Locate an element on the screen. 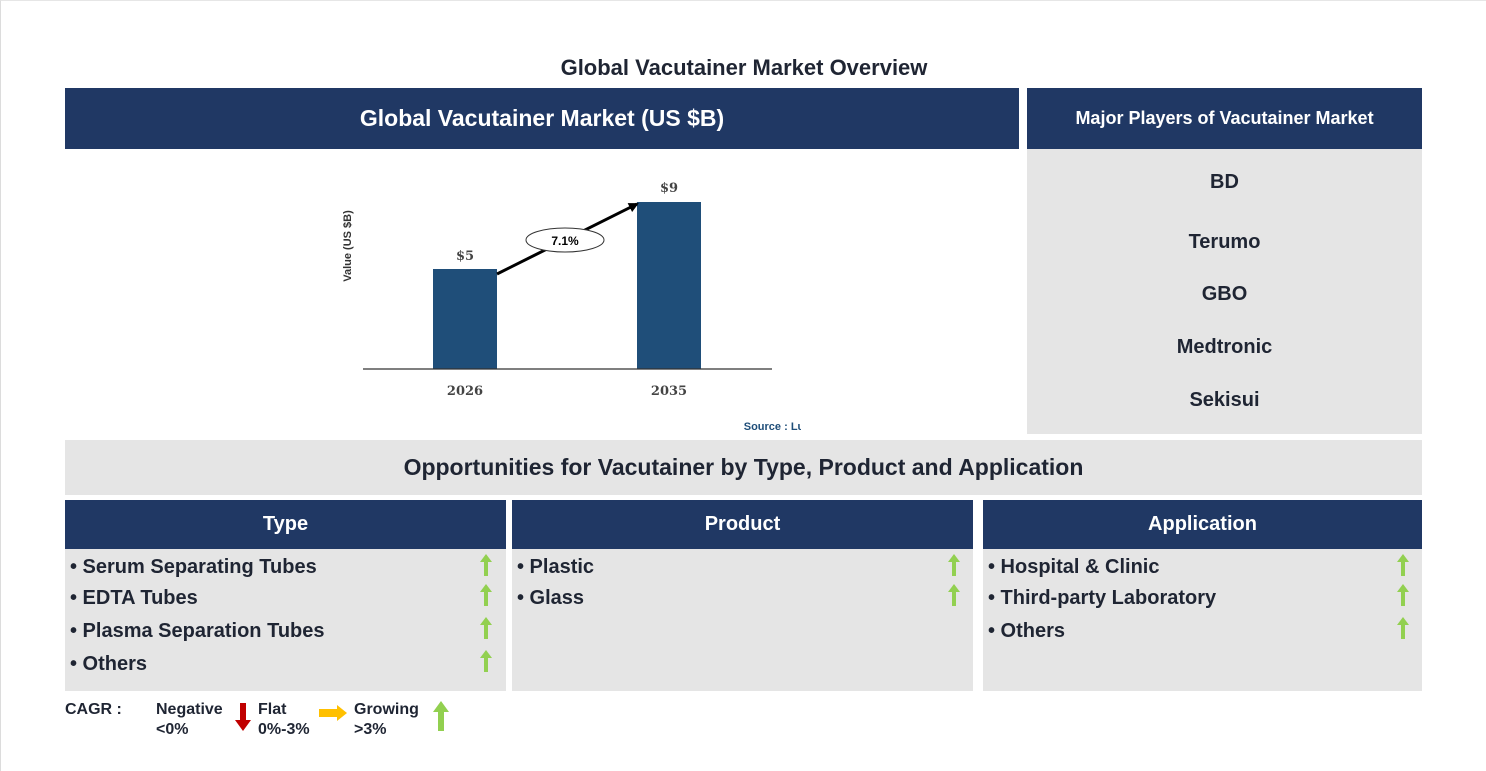 Image resolution: width=1486 pixels, height=771 pixels. legend-growing-title: Growing is located at coordinates (386, 709).